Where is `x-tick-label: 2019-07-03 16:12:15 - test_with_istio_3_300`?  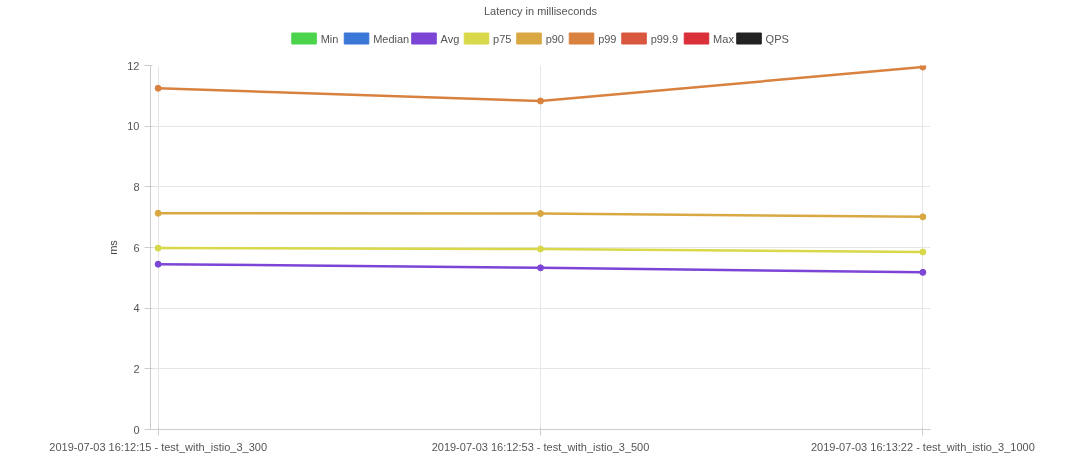 x-tick-label: 2019-07-03 16:12:15 - test_with_istio_3_300 is located at coordinates (158, 446).